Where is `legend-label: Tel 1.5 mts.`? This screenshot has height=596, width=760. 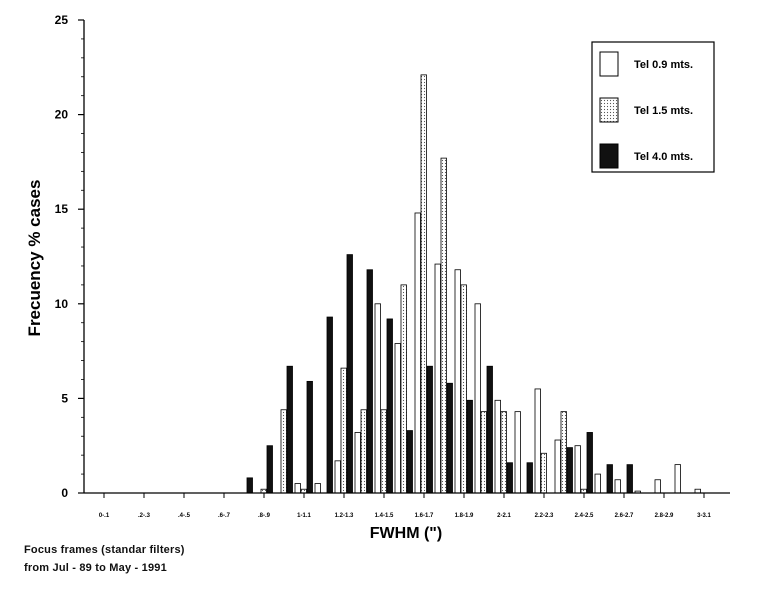 legend-label: Tel 1.5 mts. is located at coordinates (663, 111).